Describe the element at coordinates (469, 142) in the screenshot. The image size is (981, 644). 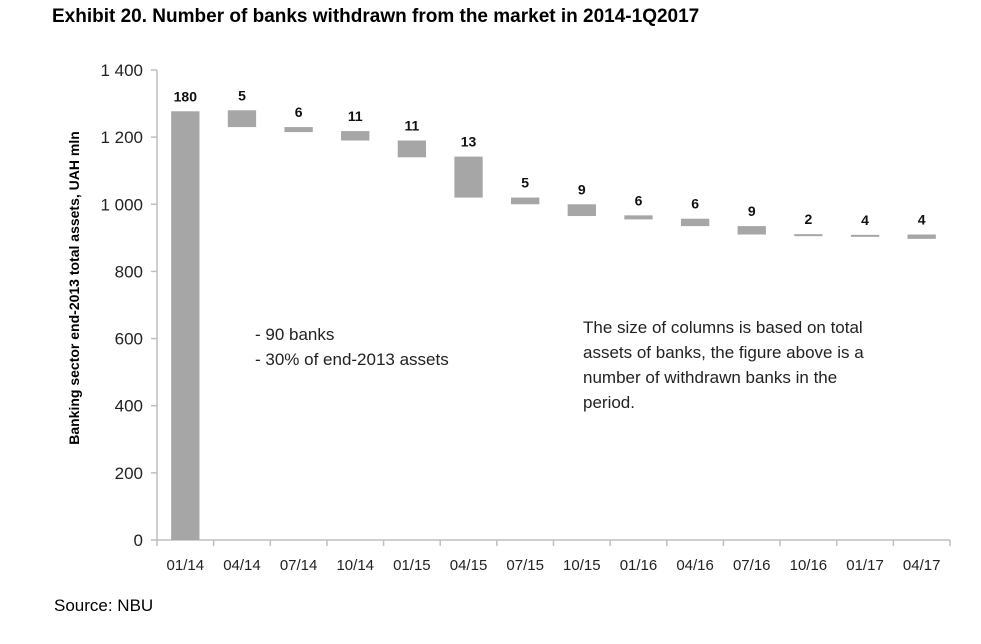
I see `data-label: 13` at that location.